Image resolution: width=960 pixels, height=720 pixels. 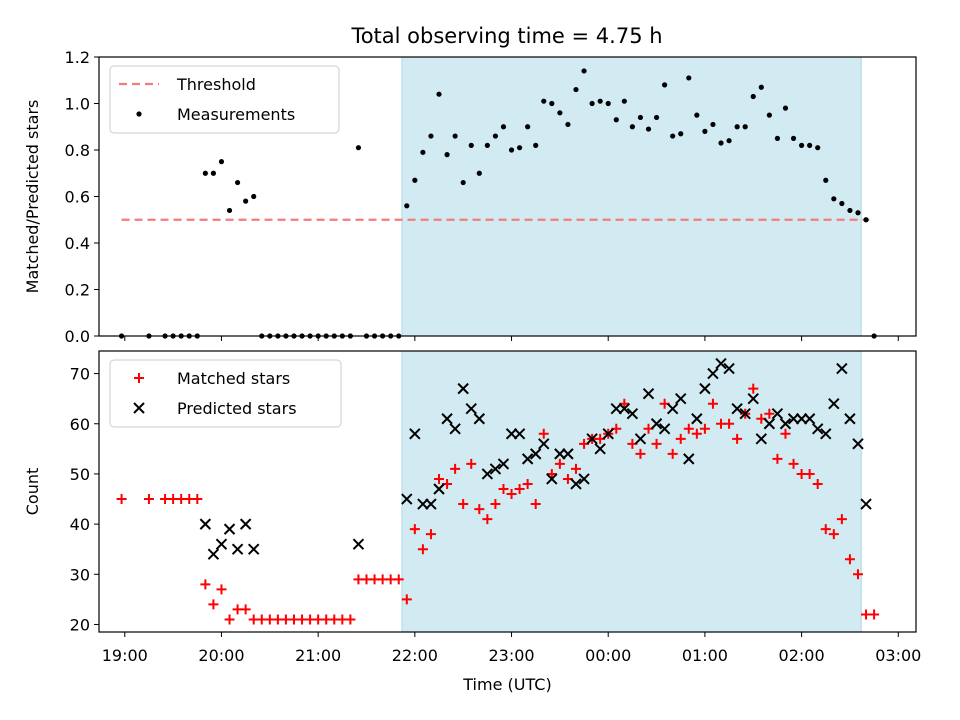 What do you see at coordinates (80, 474) in the screenshot?
I see `y-tick-label: 50` at bounding box center [80, 474].